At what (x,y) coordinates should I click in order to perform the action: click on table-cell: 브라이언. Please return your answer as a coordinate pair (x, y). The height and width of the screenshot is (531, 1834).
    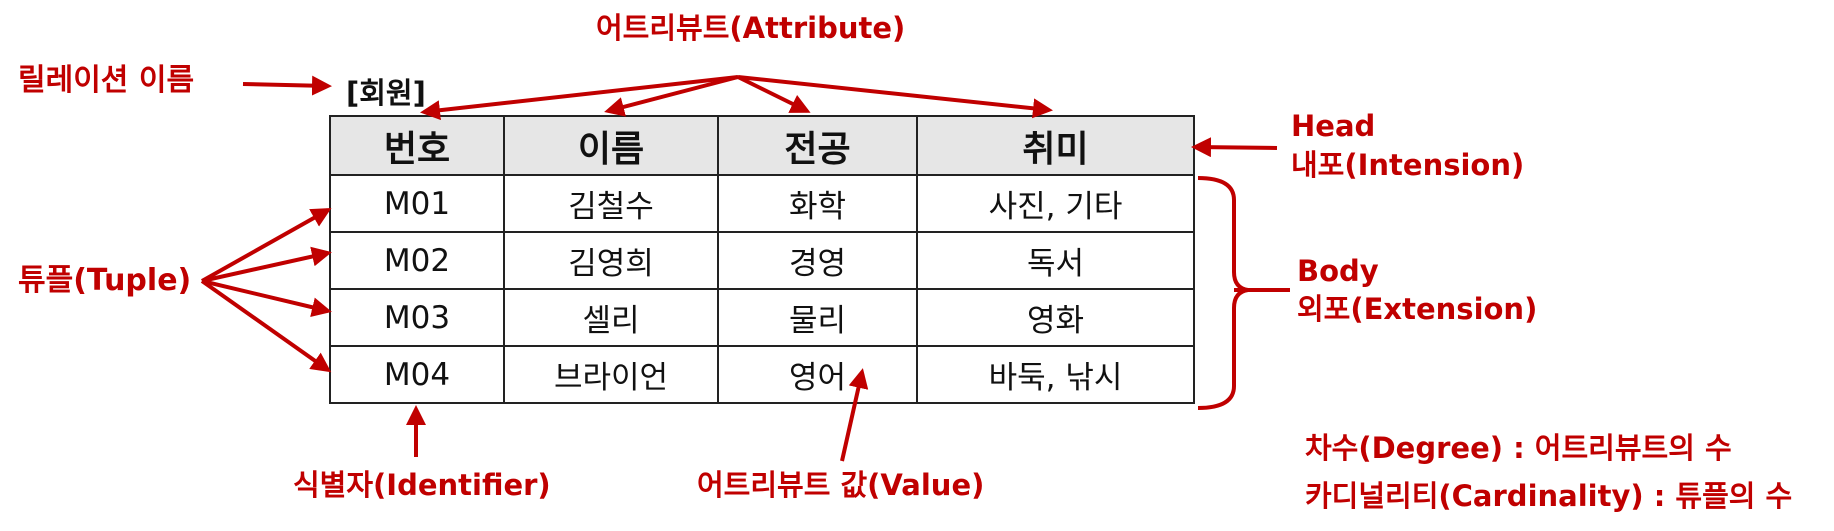
    Looking at the image, I should click on (611, 374).